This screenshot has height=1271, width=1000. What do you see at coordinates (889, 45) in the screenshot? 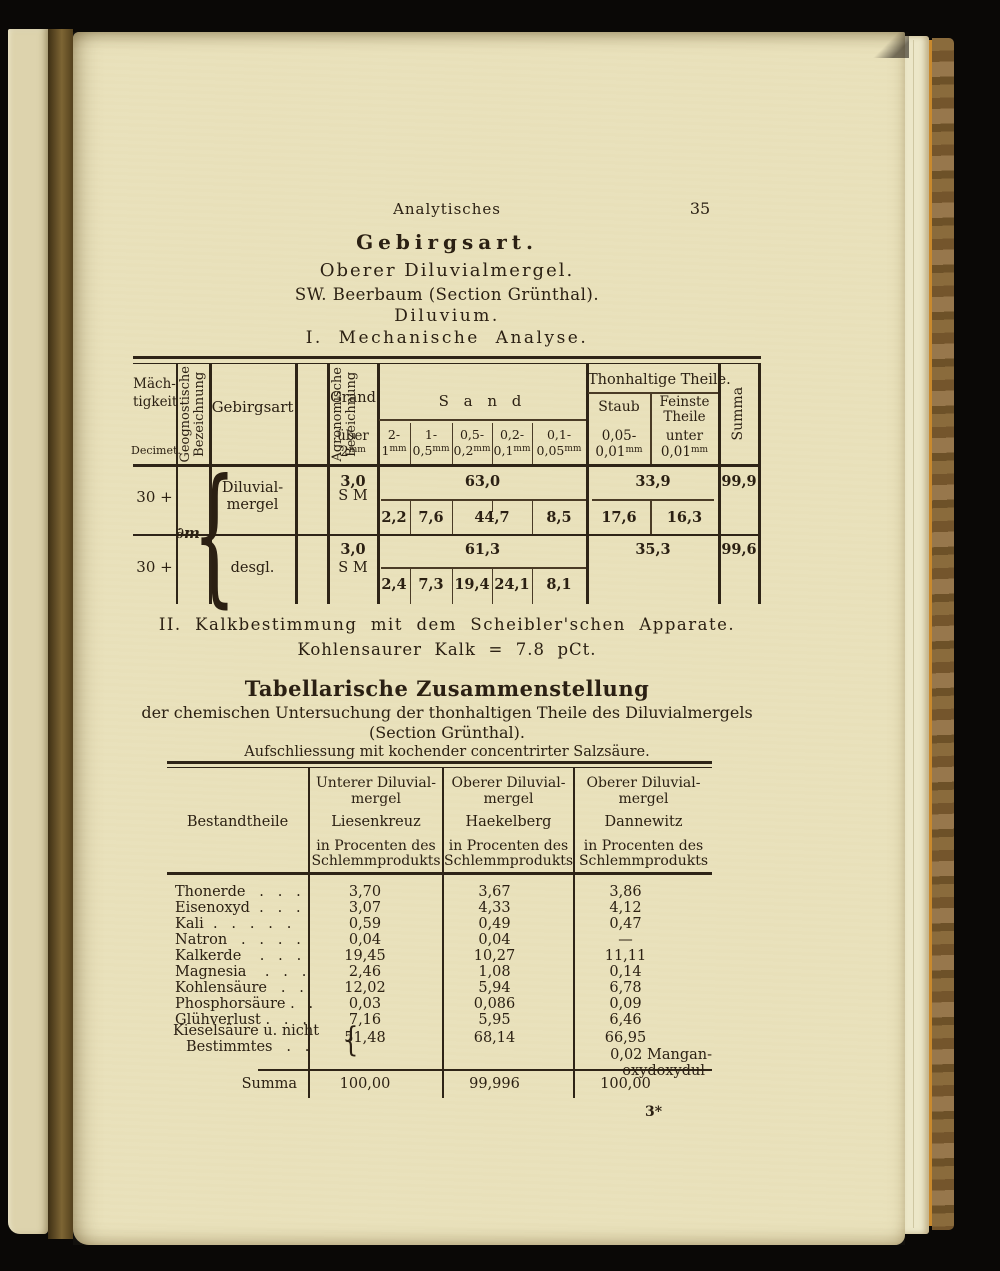
I see `page-corner-shadow` at bounding box center [889, 45].